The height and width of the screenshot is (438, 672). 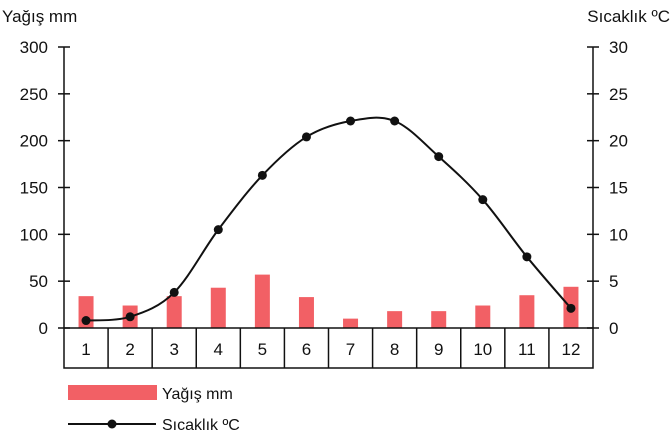 What do you see at coordinates (39, 16) in the screenshot?
I see `left-axis-label: Yağış mm` at bounding box center [39, 16].